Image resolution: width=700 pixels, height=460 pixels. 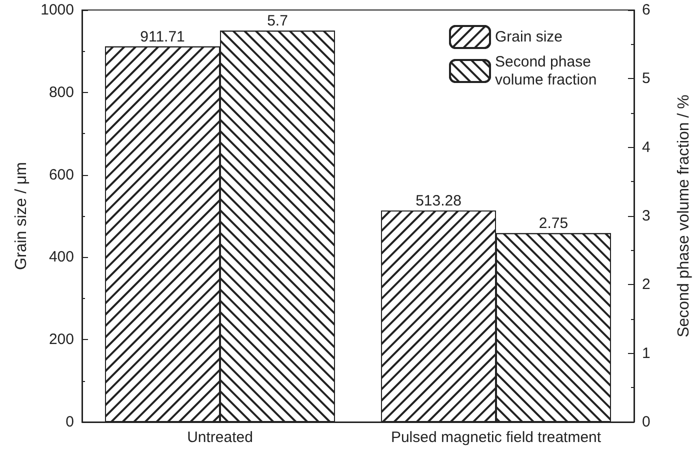 I want to click on y-tick-label: 800, so click(x=61, y=92).